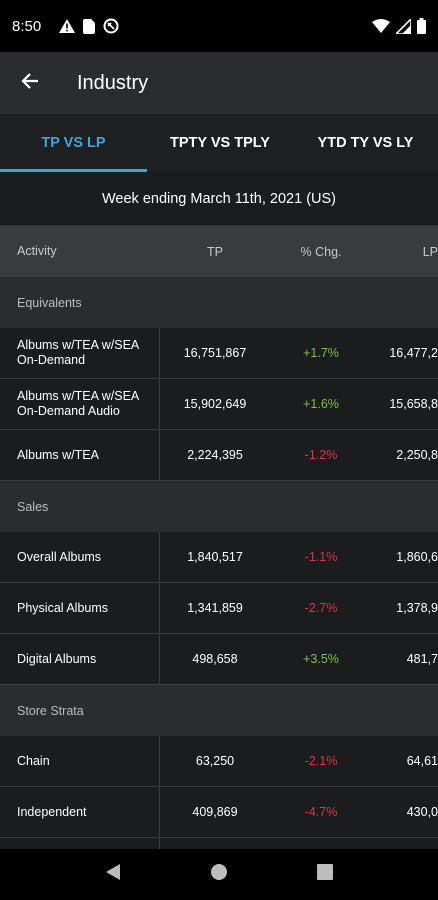 Image resolution: width=438 pixels, height=900 pixels. Describe the element at coordinates (80, 843) in the screenshot. I see `row-activity` at that location.